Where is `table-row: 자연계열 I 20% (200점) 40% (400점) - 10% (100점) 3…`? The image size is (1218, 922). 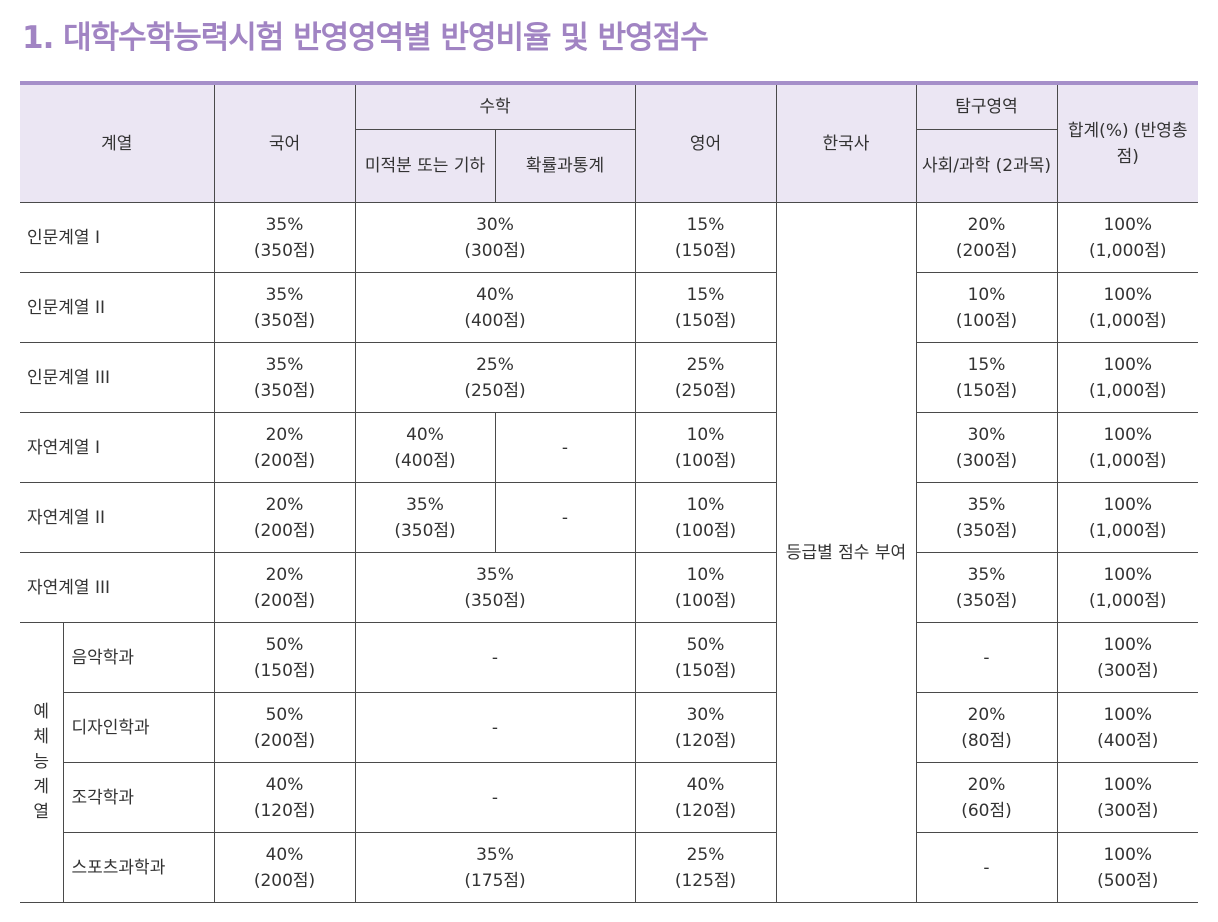 table-row: 자연계열 I 20% (200점) 40% (400점) - 10% (100점) 3… is located at coordinates (609, 447).